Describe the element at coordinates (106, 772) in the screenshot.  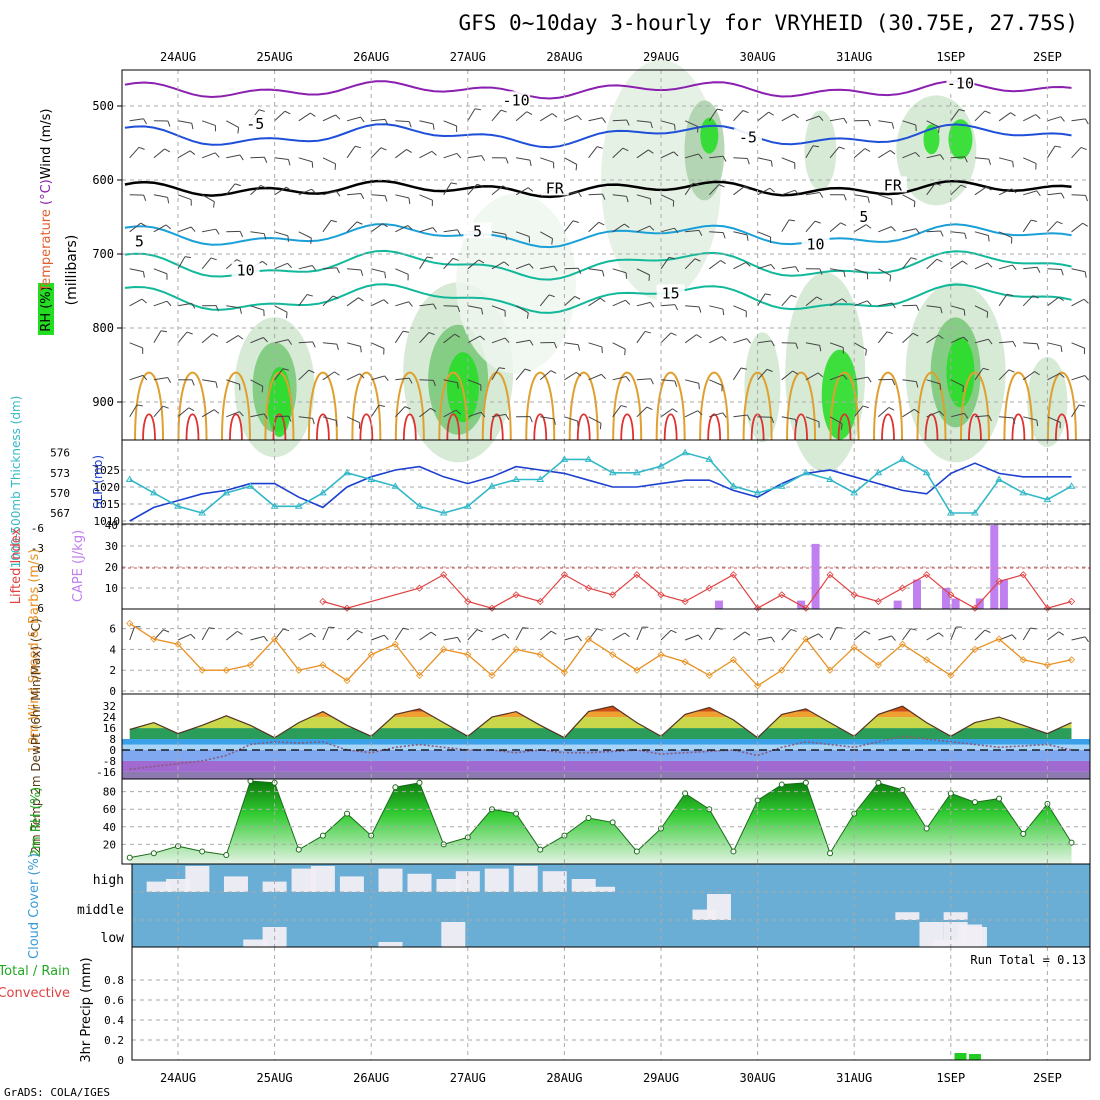
I see `temp-tick-label: -16` at that location.